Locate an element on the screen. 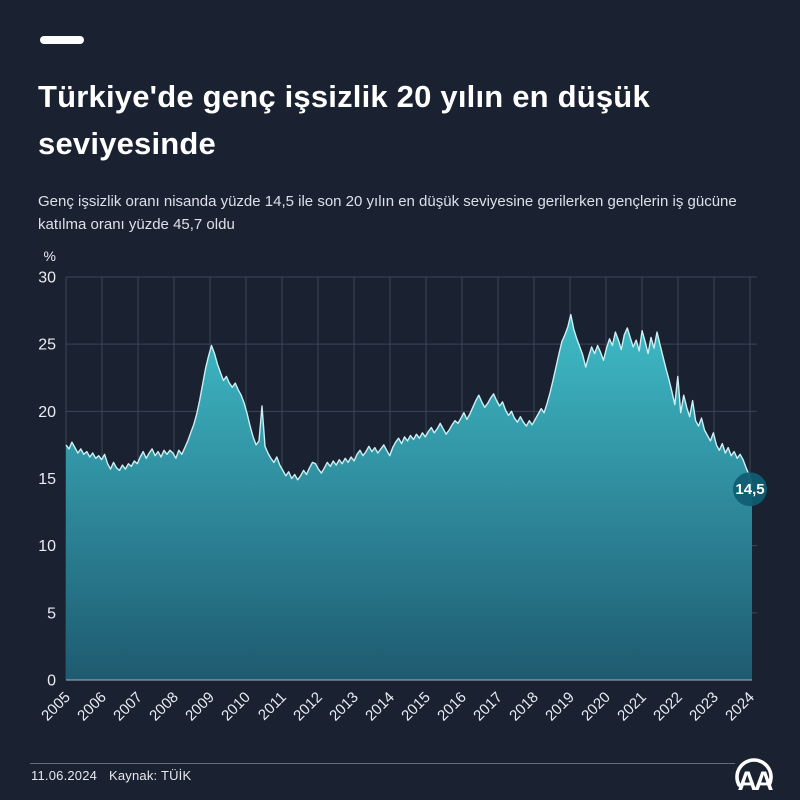 The height and width of the screenshot is (800, 800). value-badge is located at coordinates (750, 489).